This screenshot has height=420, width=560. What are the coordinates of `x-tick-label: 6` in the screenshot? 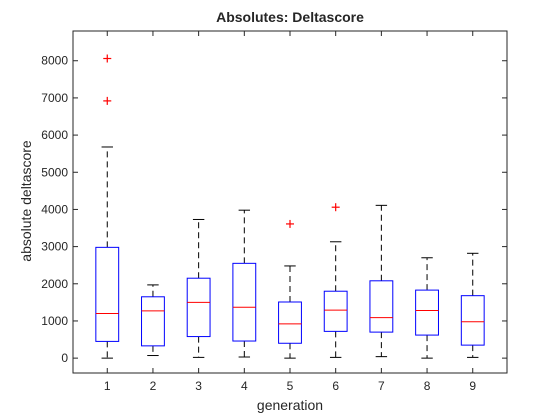 It's located at (335, 386).